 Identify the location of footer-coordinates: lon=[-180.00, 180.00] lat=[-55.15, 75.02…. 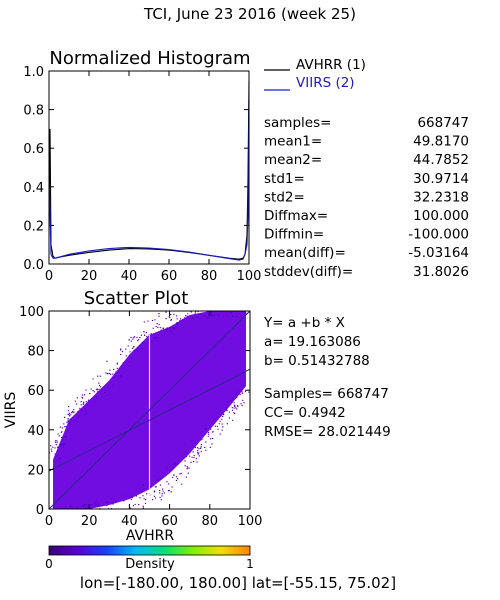
(238, 583).